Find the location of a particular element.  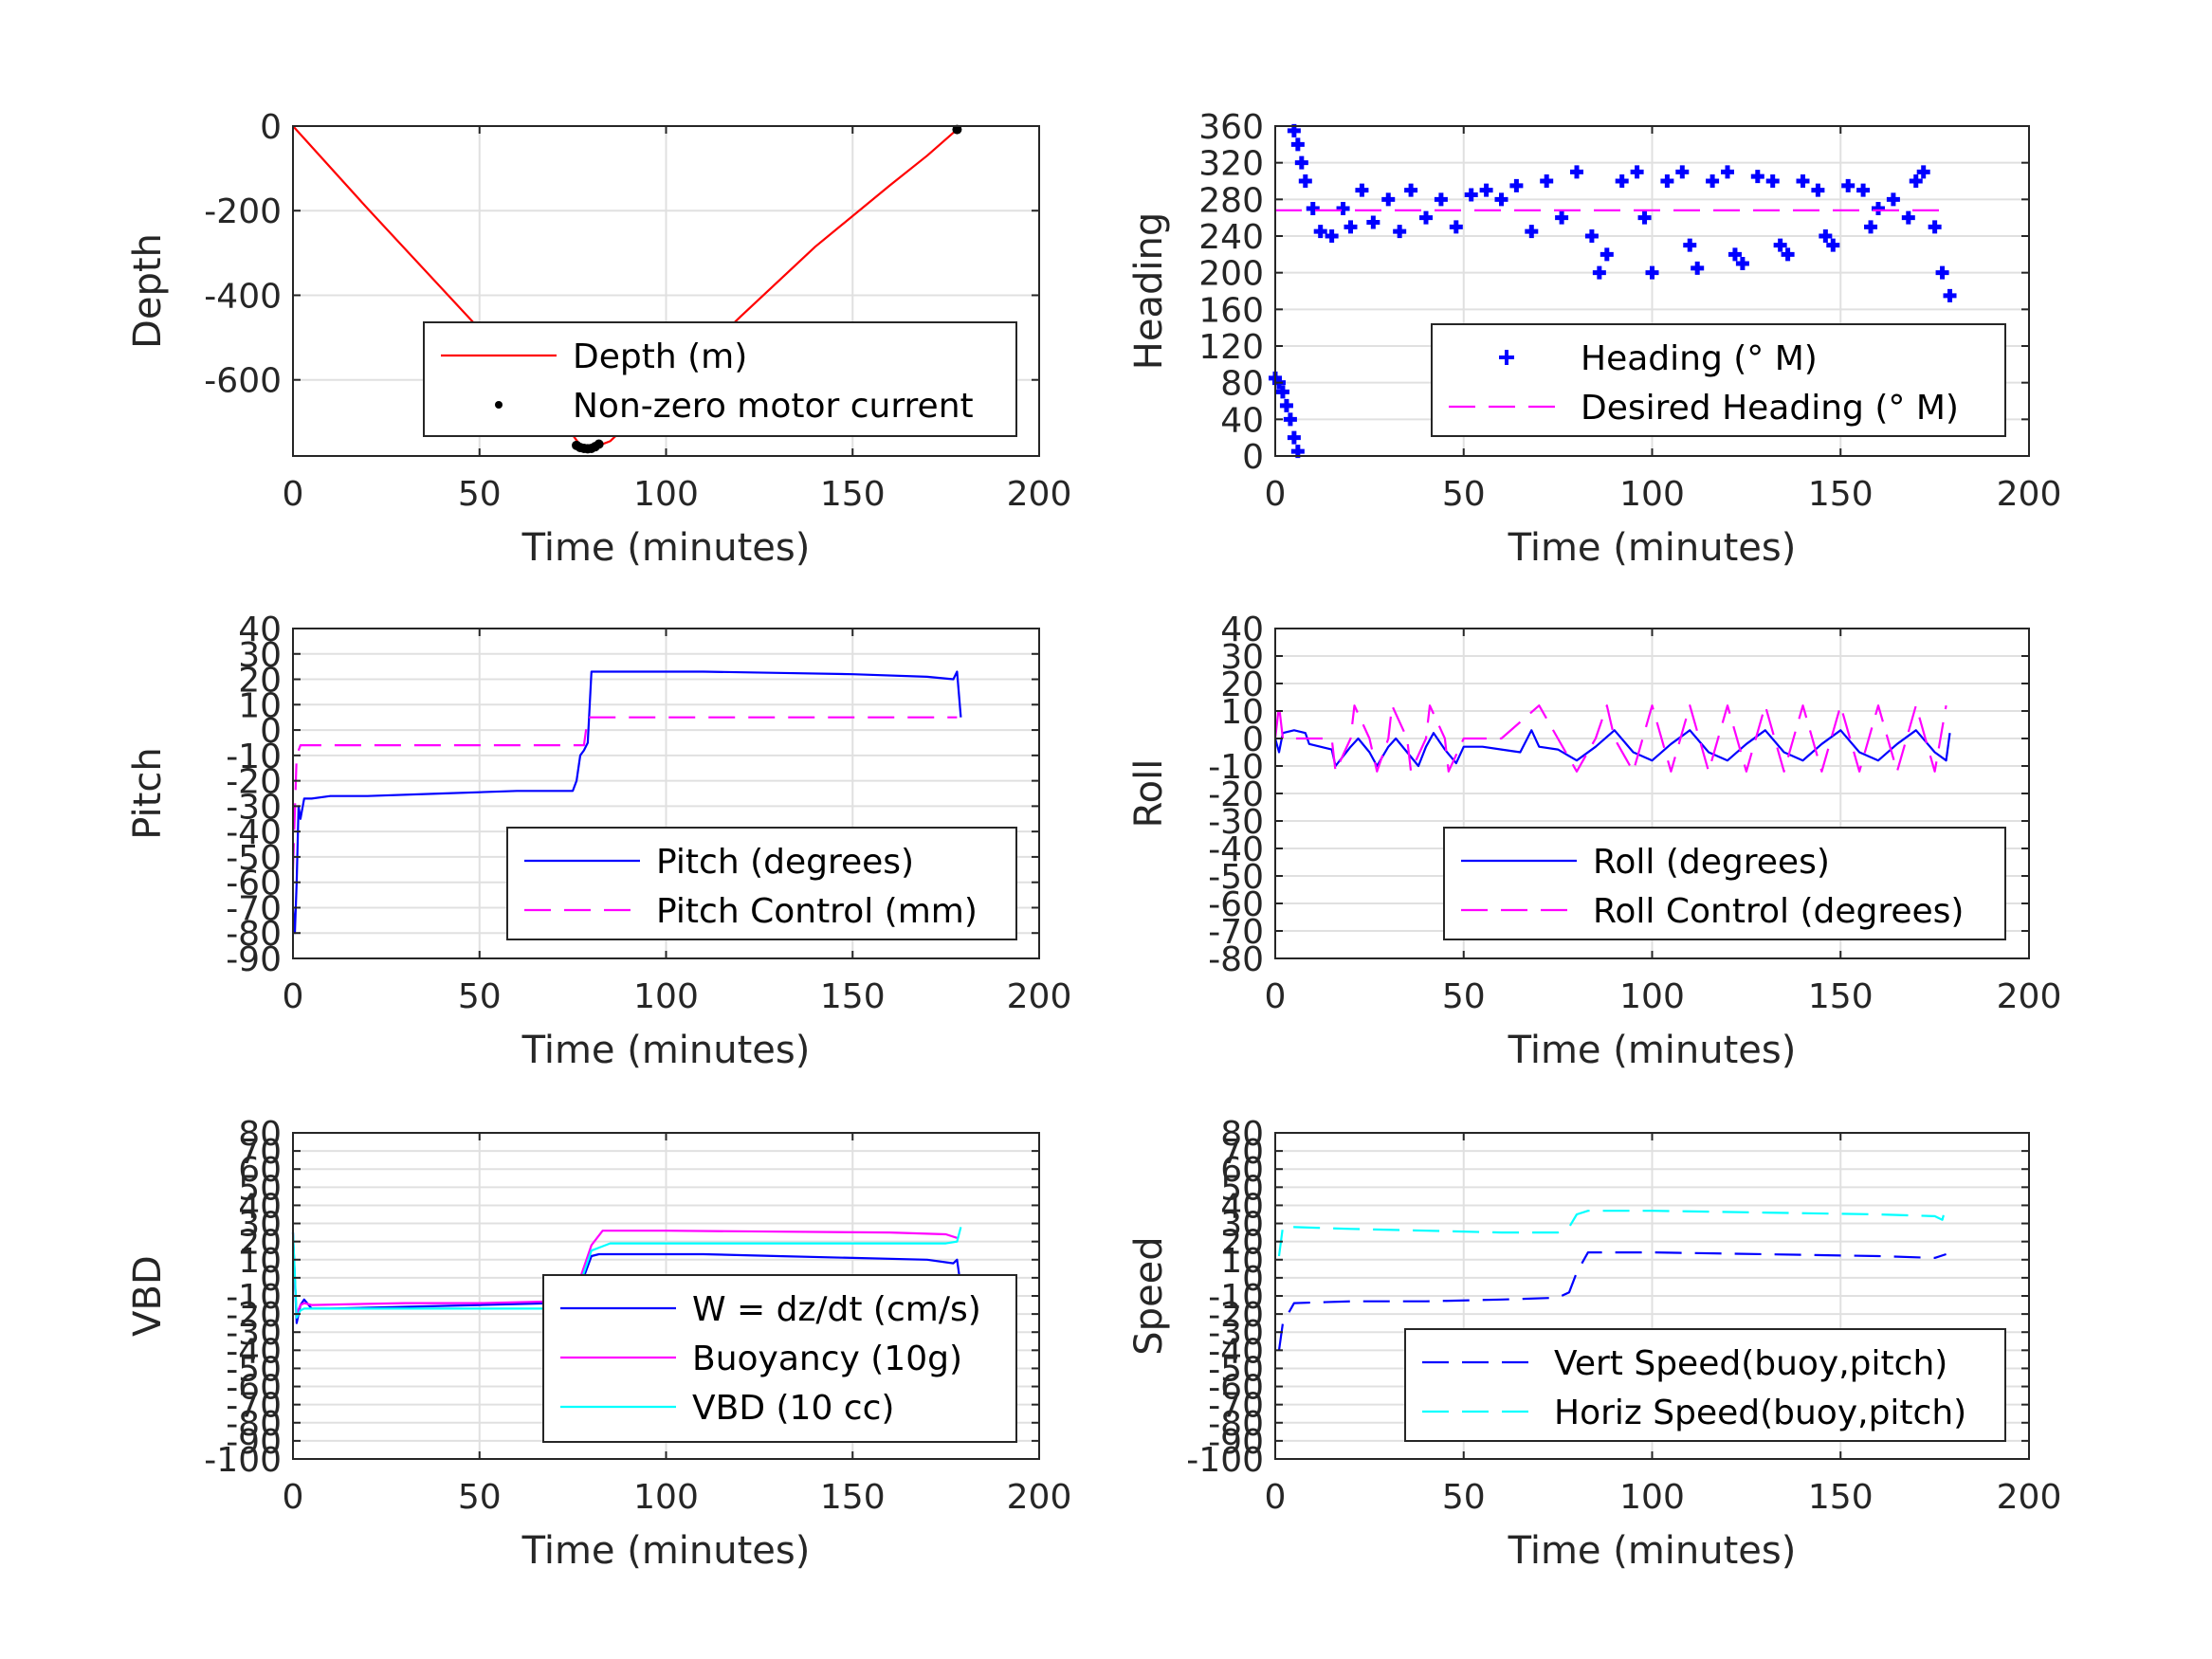

legend-label: Pitch (degrees) is located at coordinates (785, 862).